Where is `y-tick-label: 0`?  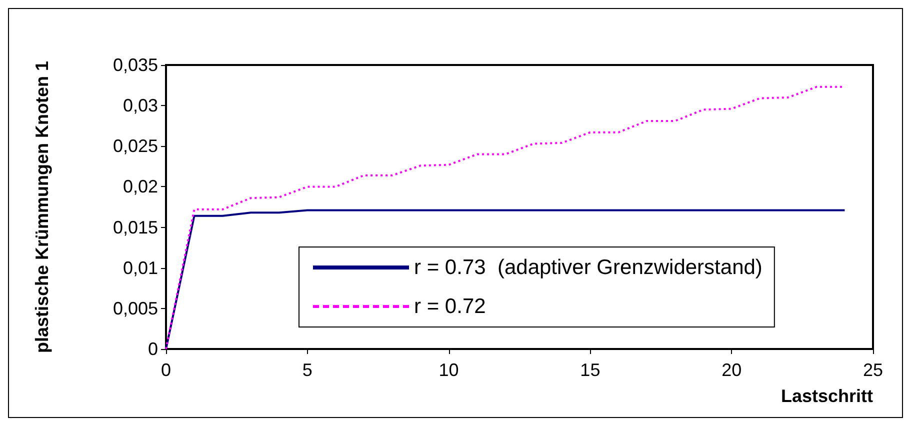
y-tick-label: 0 is located at coordinates (153, 349).